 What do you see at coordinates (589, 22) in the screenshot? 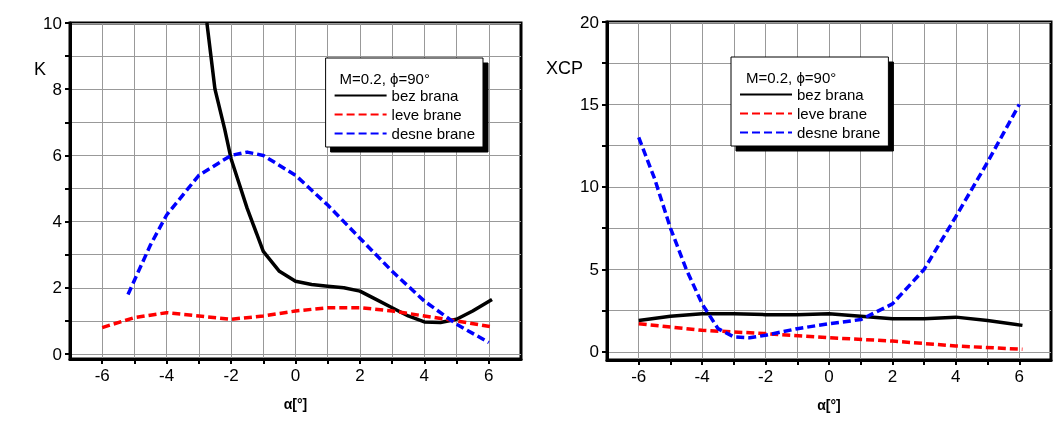
I see `y-tick-label: 20` at bounding box center [589, 22].